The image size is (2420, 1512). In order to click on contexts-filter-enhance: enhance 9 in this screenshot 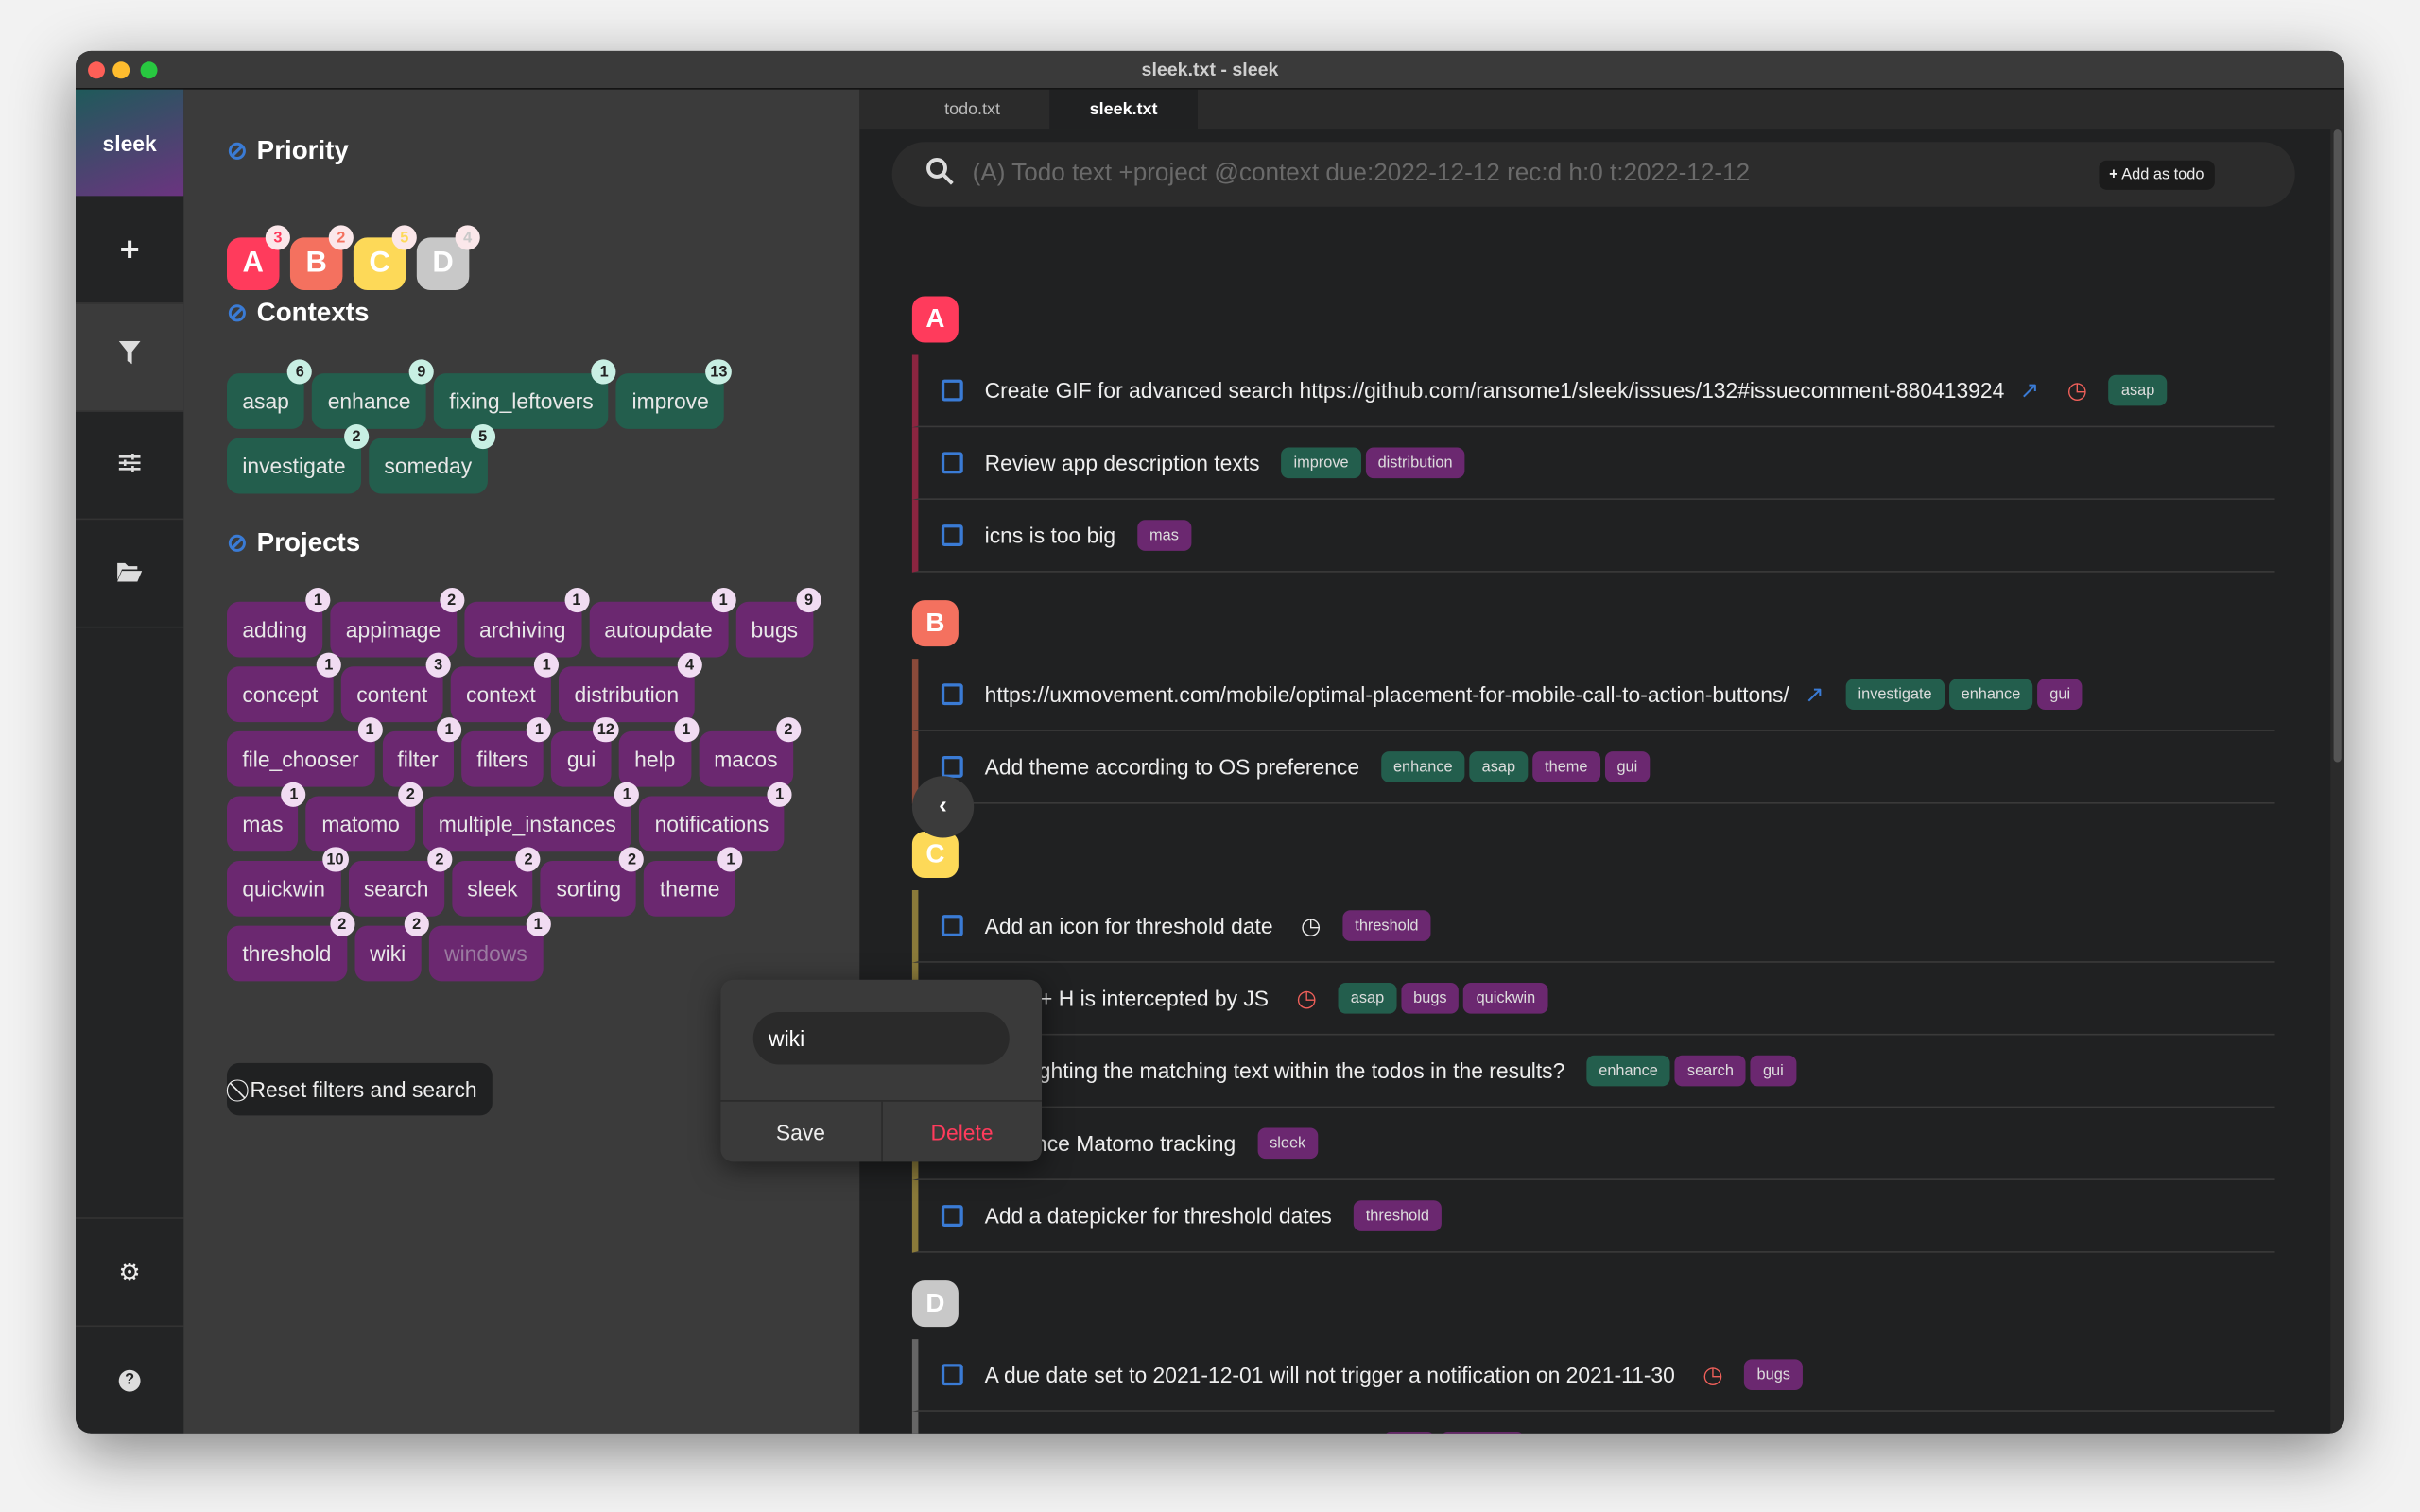, I will do `click(373, 394)`.